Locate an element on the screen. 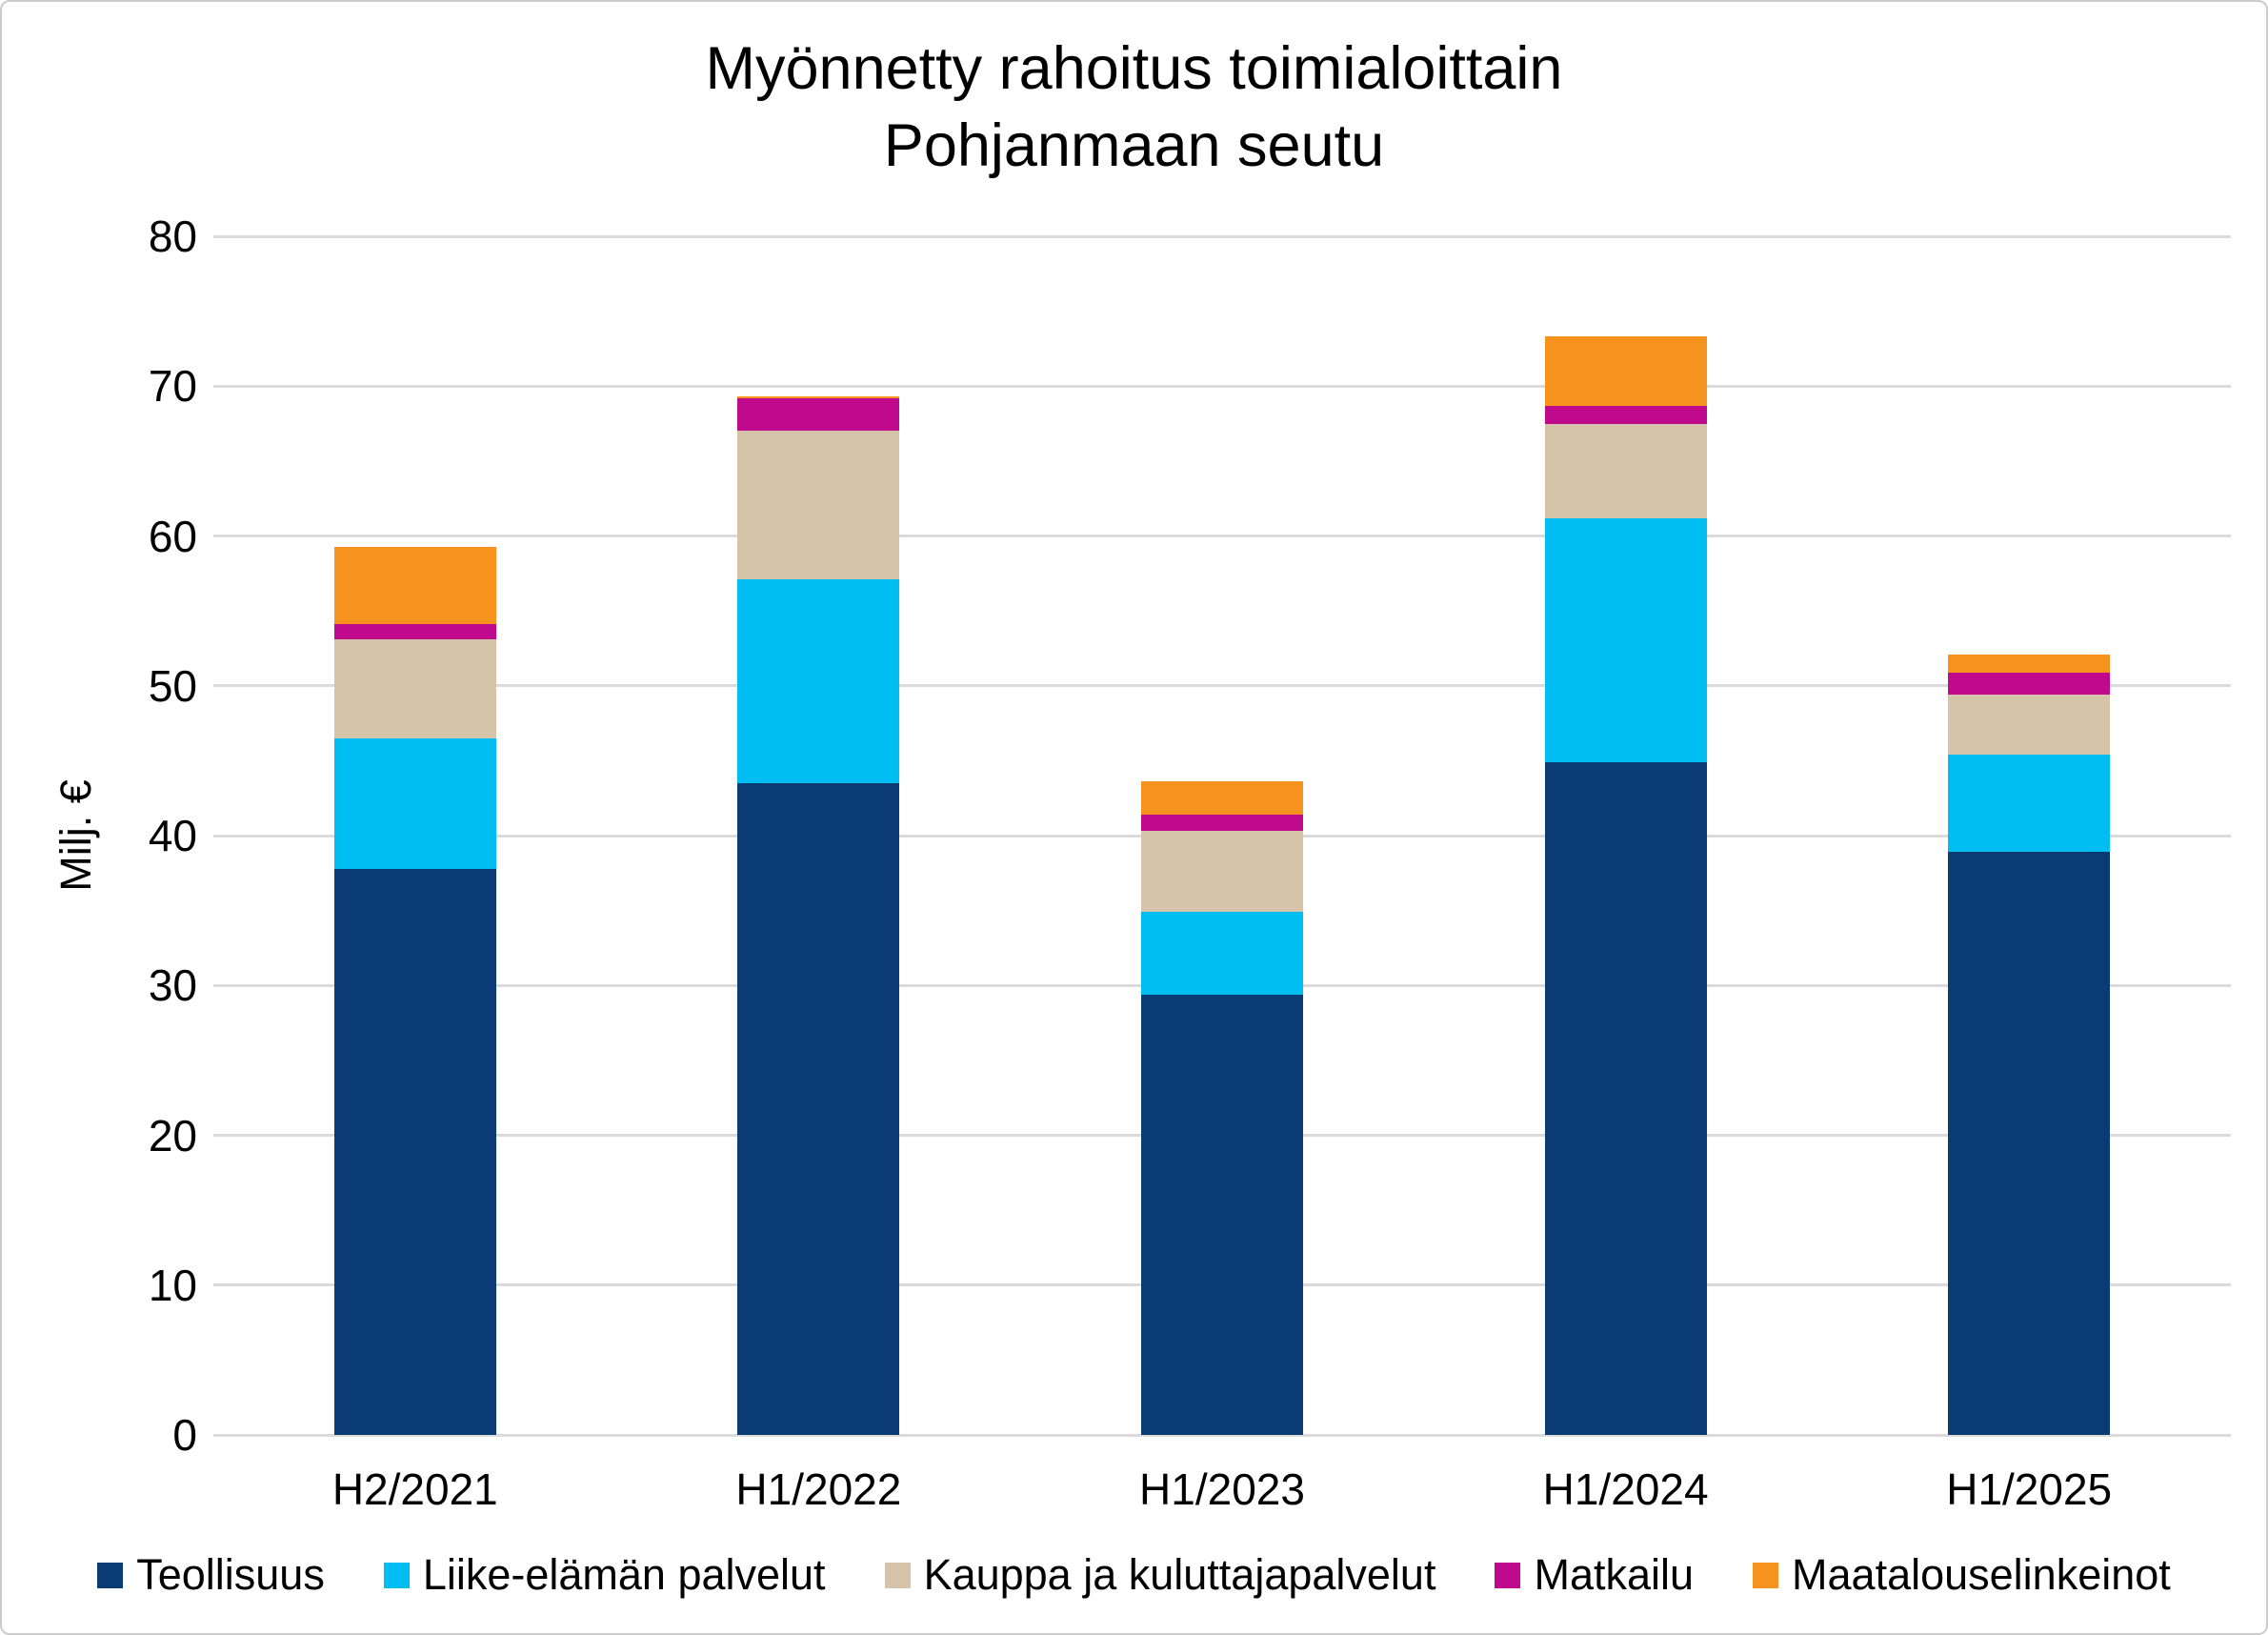 This screenshot has width=2268, height=1635. bar-segment-maatalouselinkeinot-h2-2021 is located at coordinates (415, 585).